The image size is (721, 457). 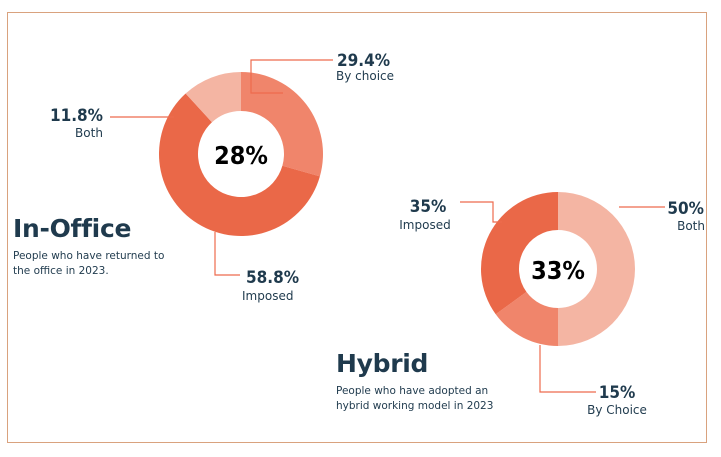 I want to click on office-slice-imposed-label: Imposed, so click(x=267, y=296).